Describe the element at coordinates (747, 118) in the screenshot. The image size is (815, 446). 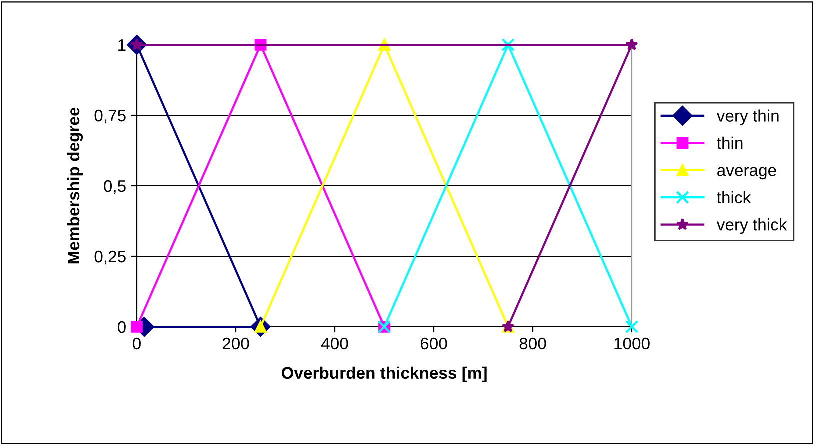
I see `legend-label: very thin` at that location.